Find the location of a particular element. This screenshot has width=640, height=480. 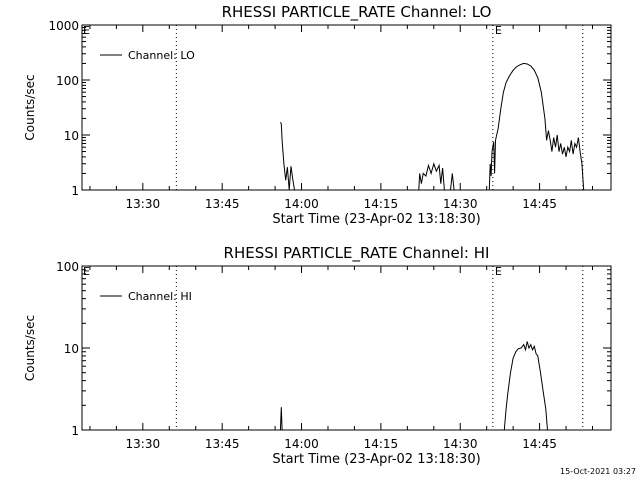

legend-label: Channel: LO is located at coordinates (161, 55).